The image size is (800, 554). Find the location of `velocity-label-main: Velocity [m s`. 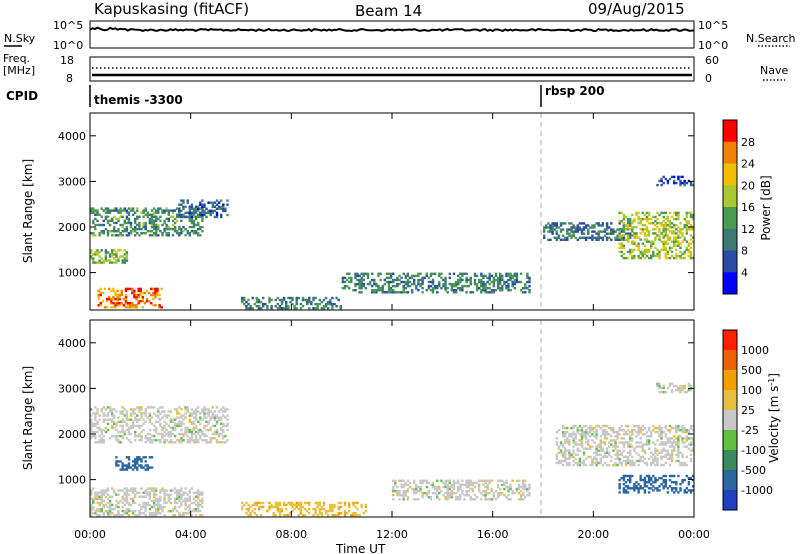

velocity-label-main: Velocity [m s is located at coordinates (774, 424).